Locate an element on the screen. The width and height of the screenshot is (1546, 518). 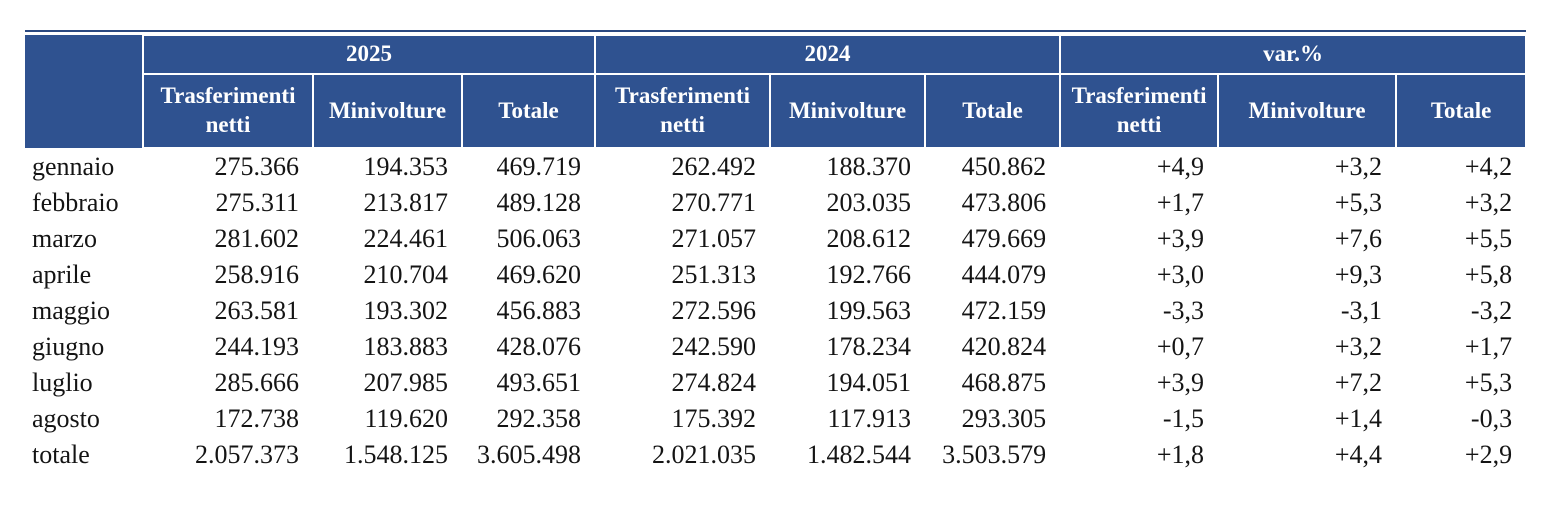
subheader-var-trasferimenti: Trasferimenti netti is located at coordinates (1139, 111).